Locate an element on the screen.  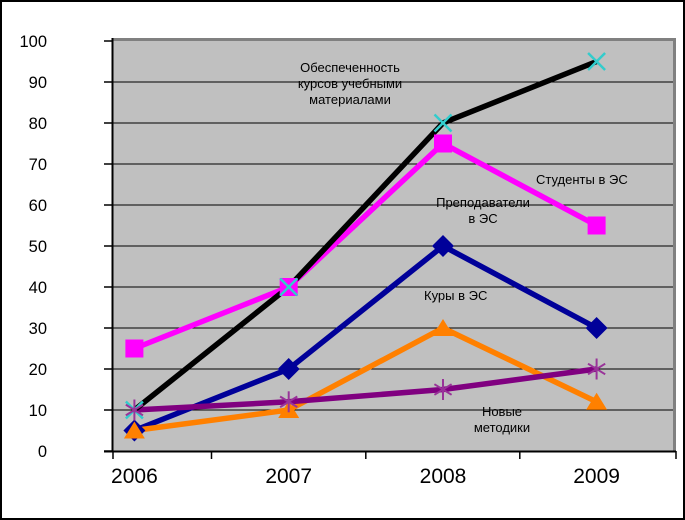
plot-border-right is located at coordinates (674, 244).